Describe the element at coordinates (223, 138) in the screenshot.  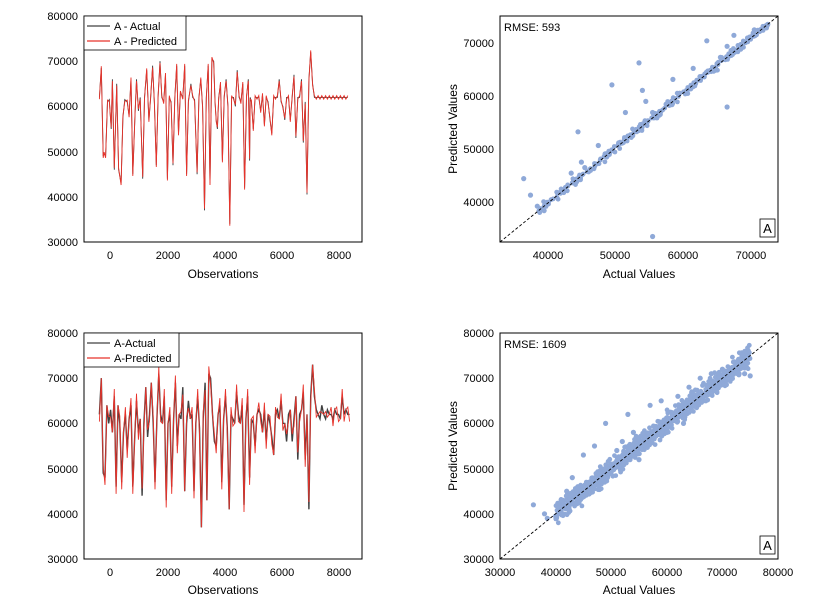
I see `series-line-predicted` at that location.